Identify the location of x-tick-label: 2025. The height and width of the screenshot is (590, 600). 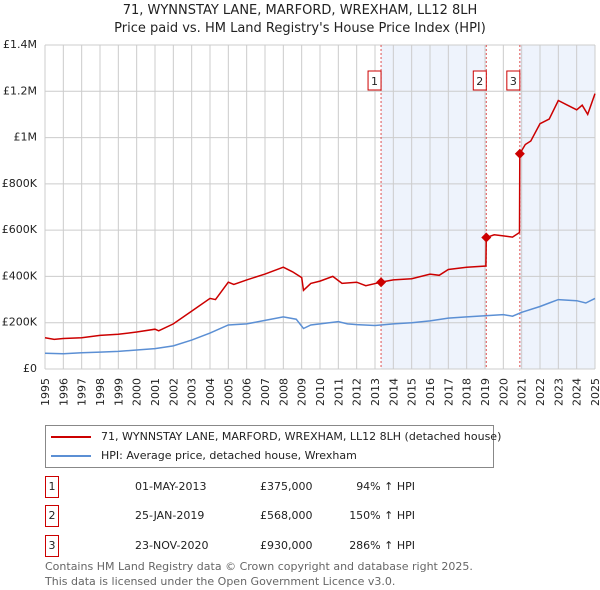
(594, 392).